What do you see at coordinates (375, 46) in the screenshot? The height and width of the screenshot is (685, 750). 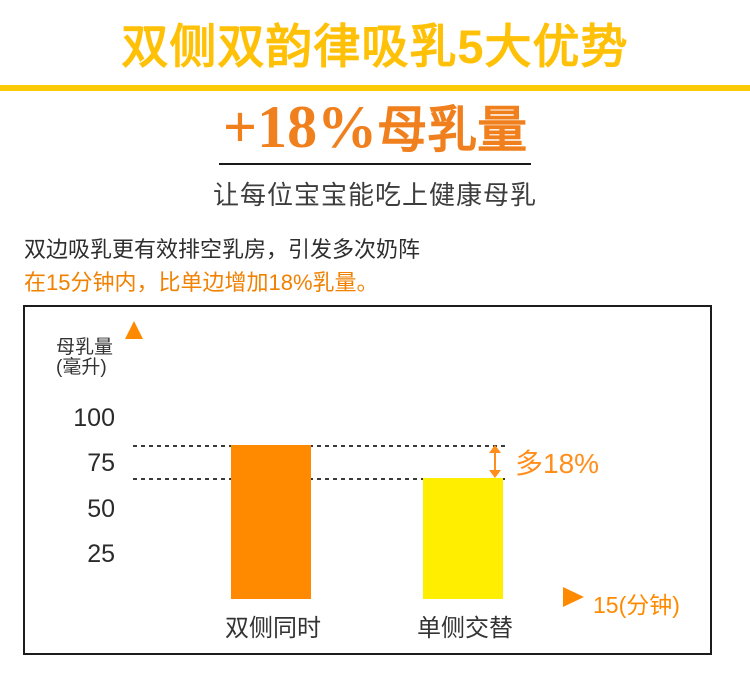 I see `page-title: 双侧双韵律吸乳5大优势` at bounding box center [375, 46].